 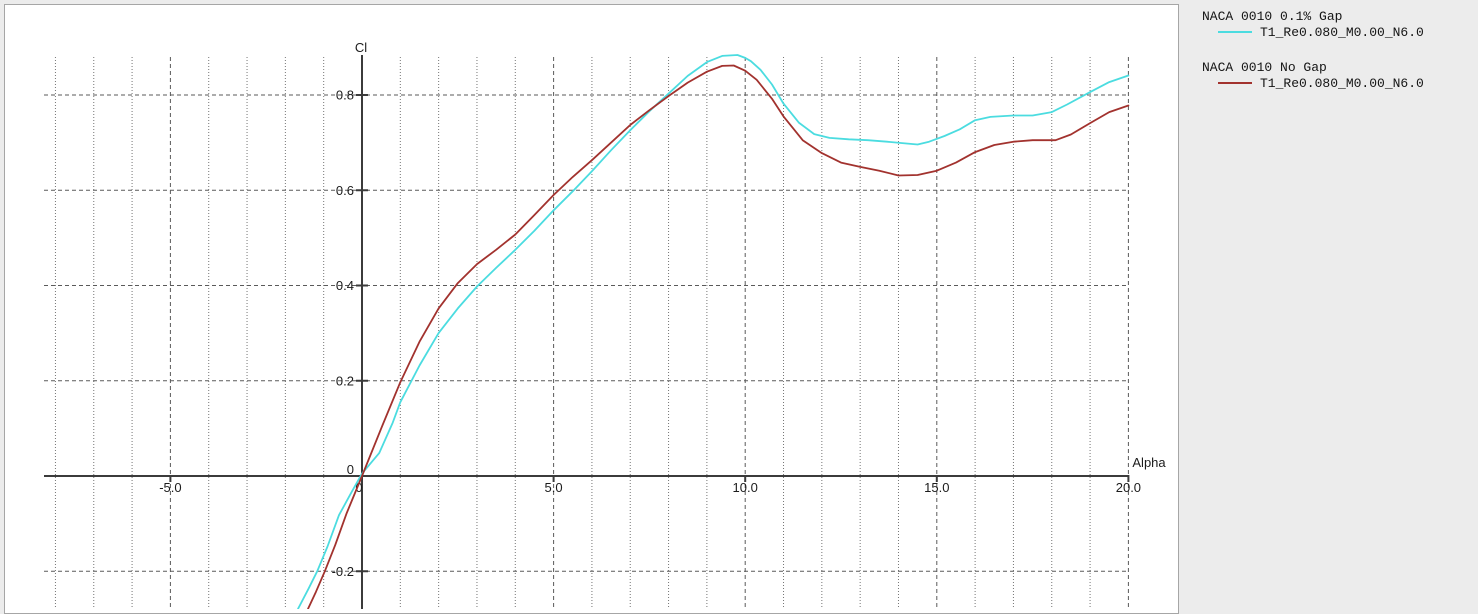 I want to click on legend-foil-name: NACA 0010 0.1% Gap, so click(x=1272, y=16).